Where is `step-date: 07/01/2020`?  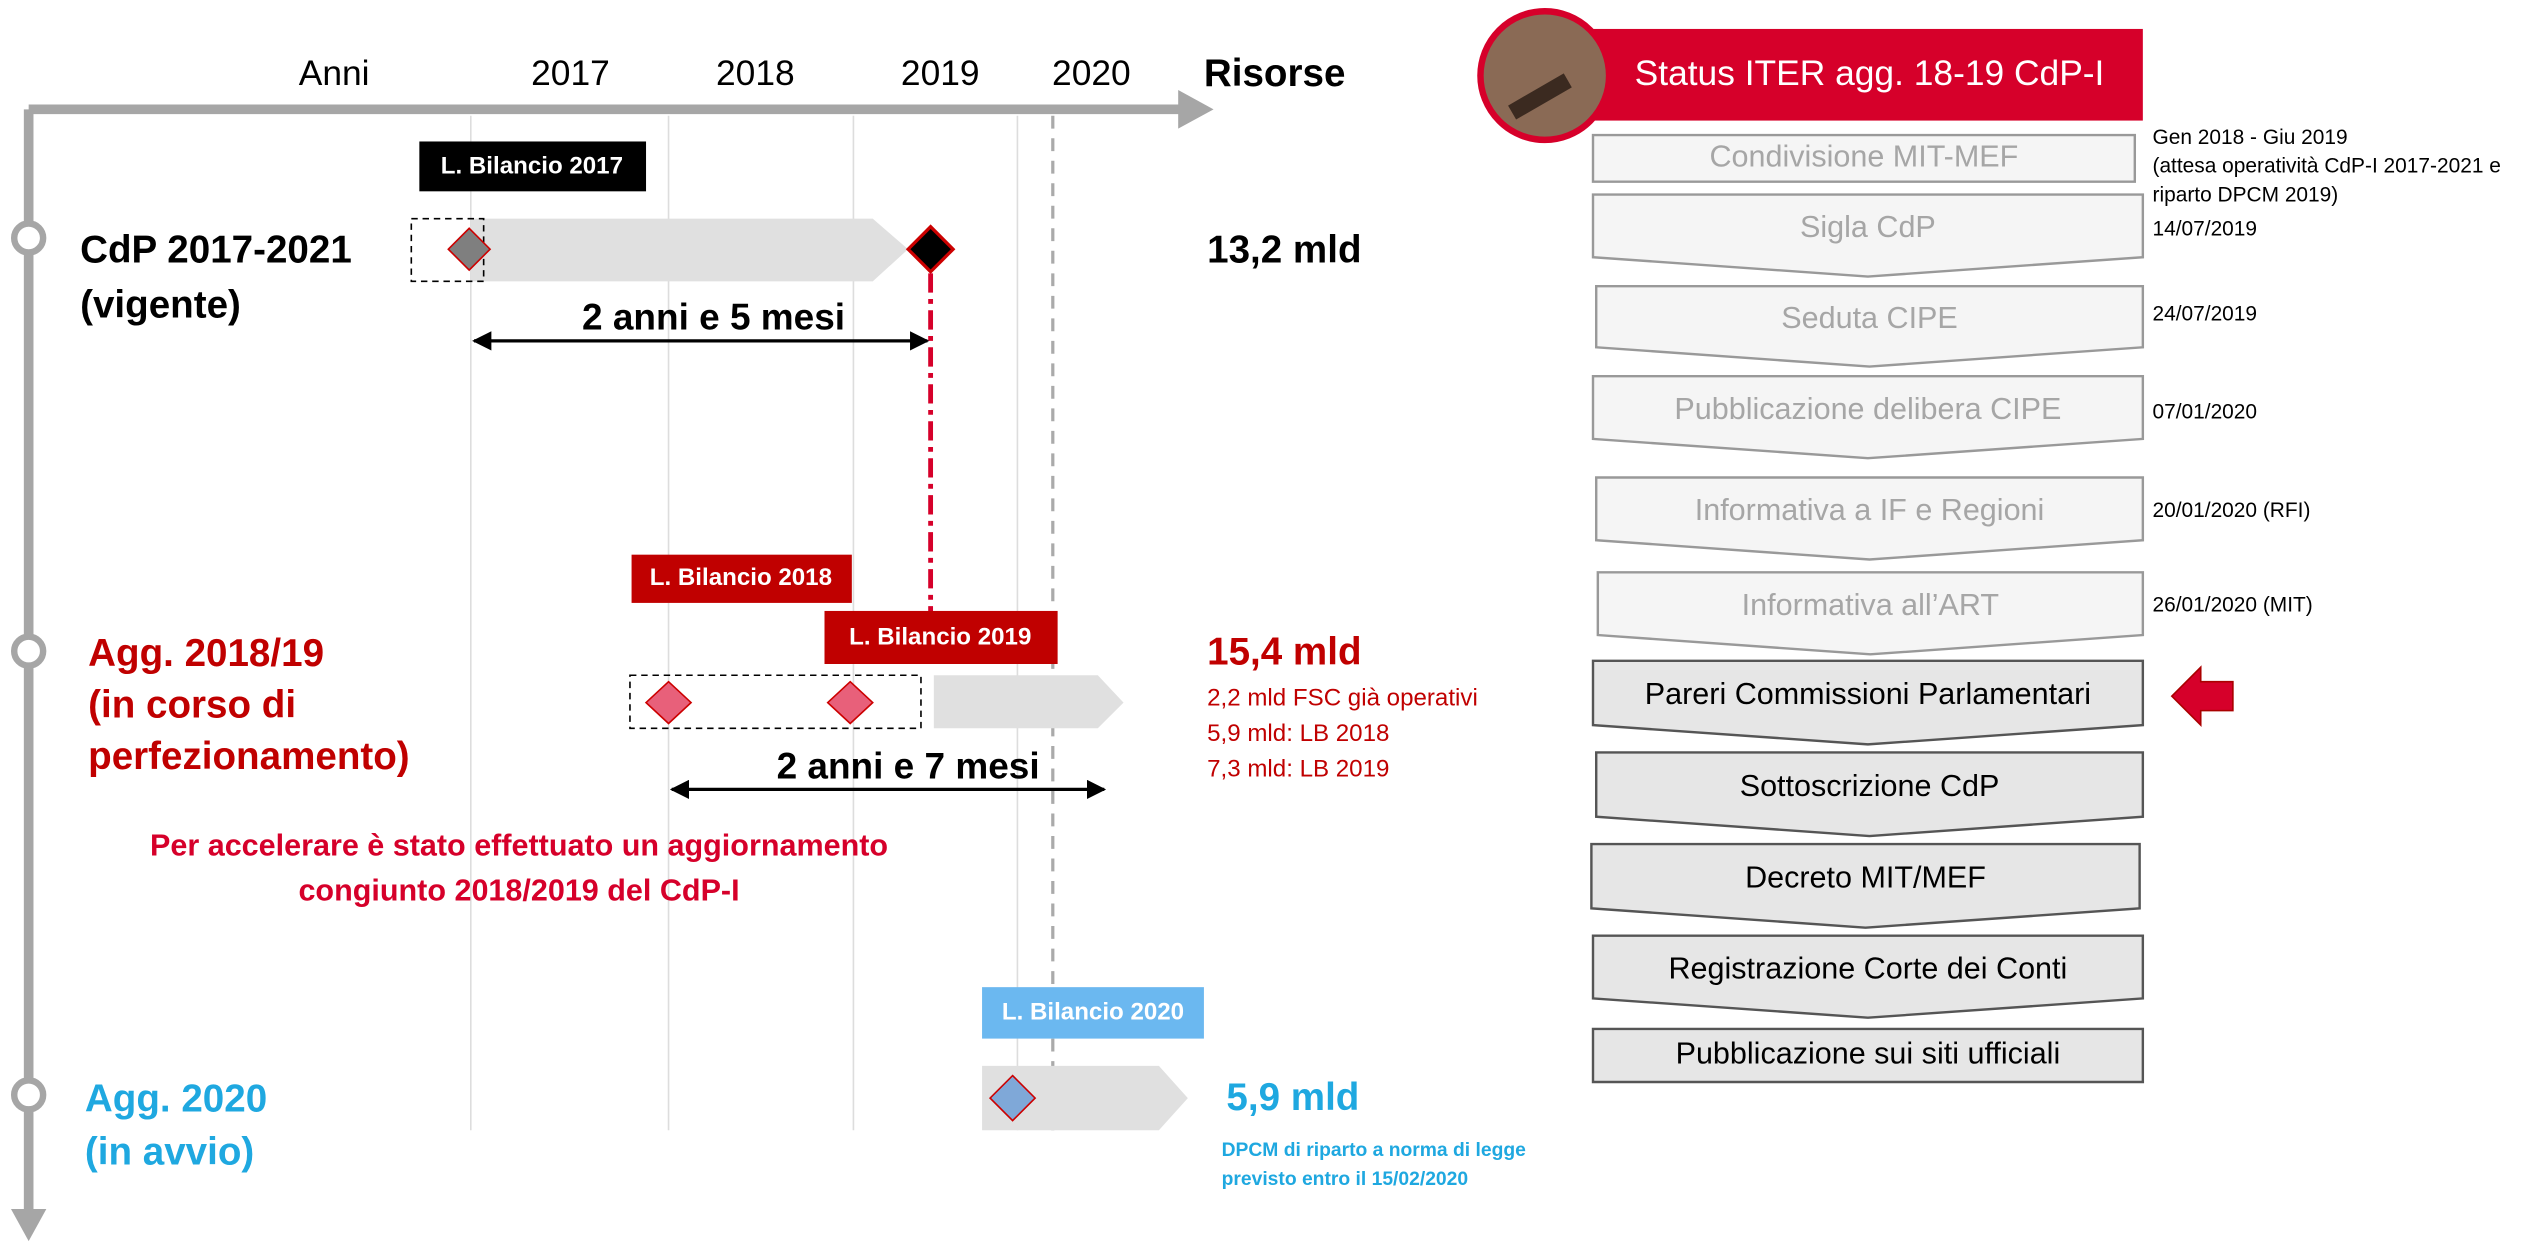 step-date: 07/01/2020 is located at coordinates (2204, 412).